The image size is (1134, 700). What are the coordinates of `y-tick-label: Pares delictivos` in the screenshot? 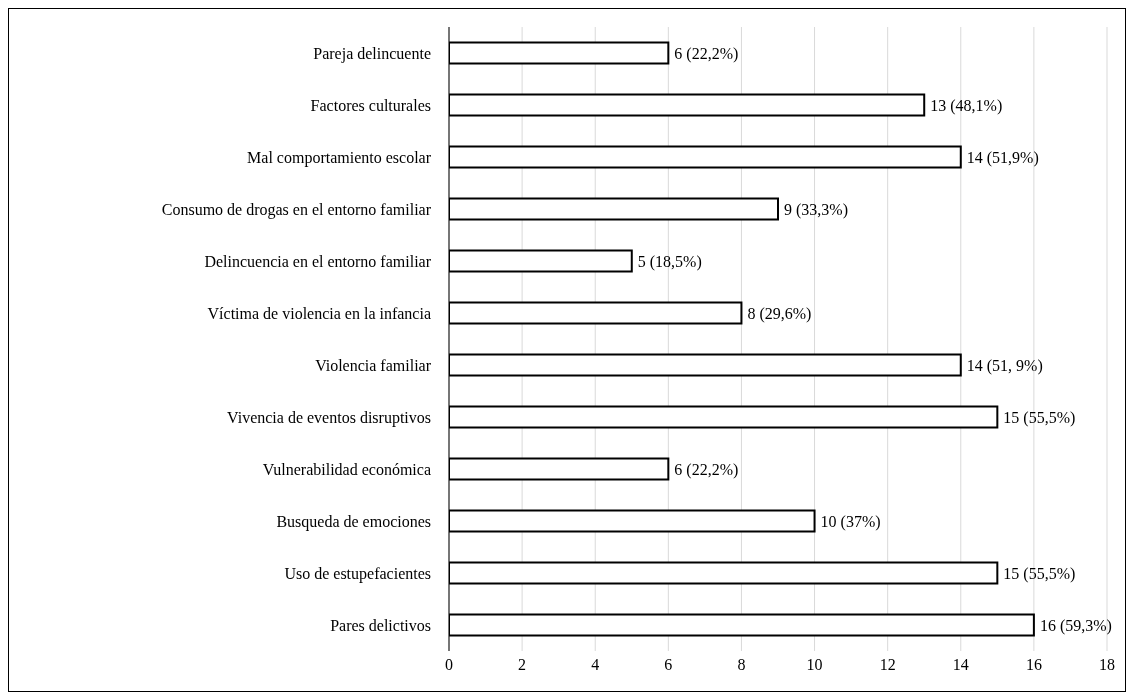 It's located at (380, 625).